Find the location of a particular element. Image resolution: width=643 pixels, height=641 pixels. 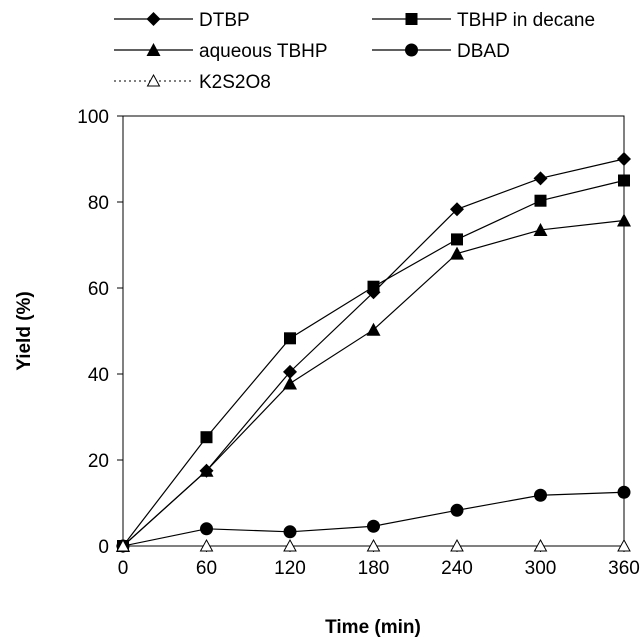

legend: DTBP TBHP in decane aqueous TBHP DBAD K2S2O8 is located at coordinates (354, 51).